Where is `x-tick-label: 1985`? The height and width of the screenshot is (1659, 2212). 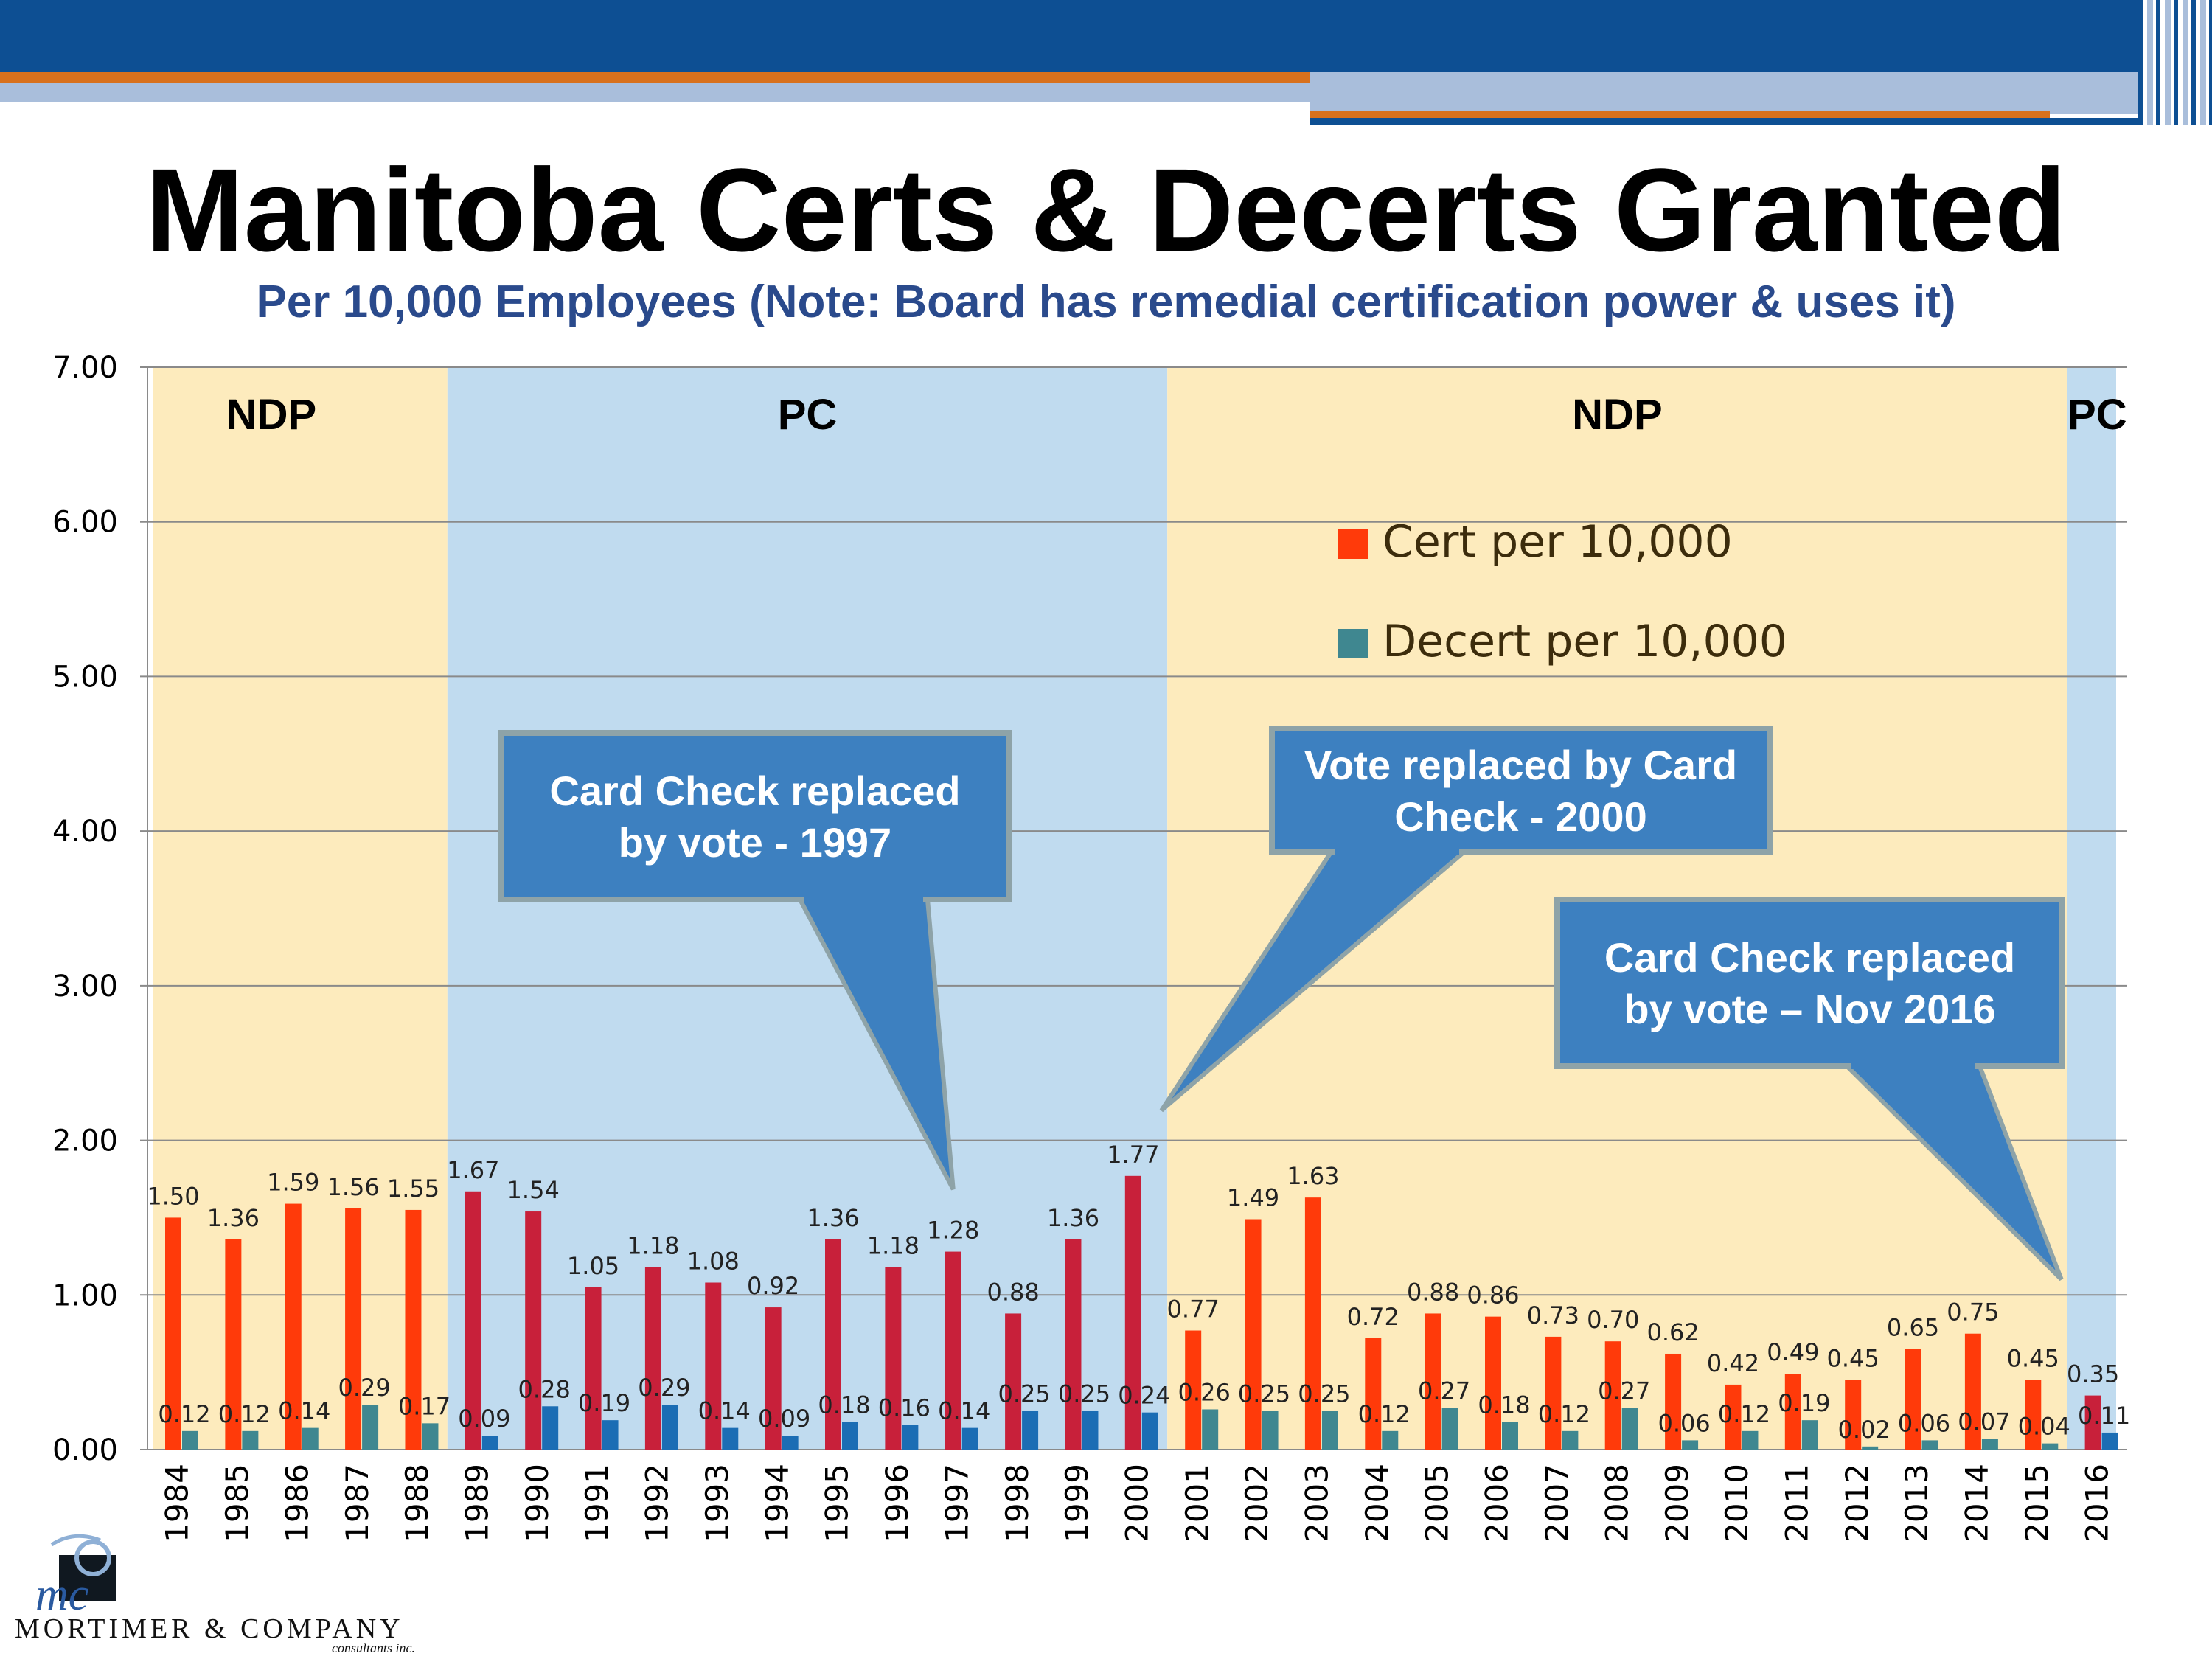
x-tick-label: 1985 is located at coordinates (237, 1503).